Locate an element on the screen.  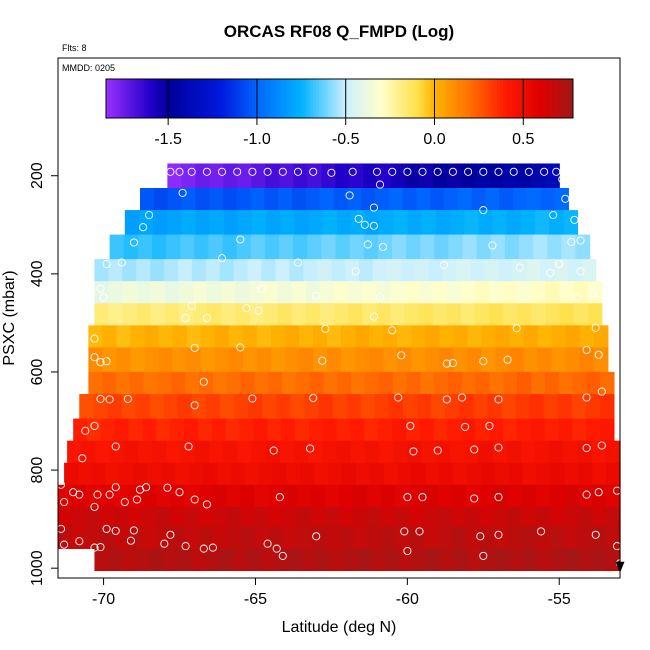
y-tick-label: 200 is located at coordinates (37, 175).